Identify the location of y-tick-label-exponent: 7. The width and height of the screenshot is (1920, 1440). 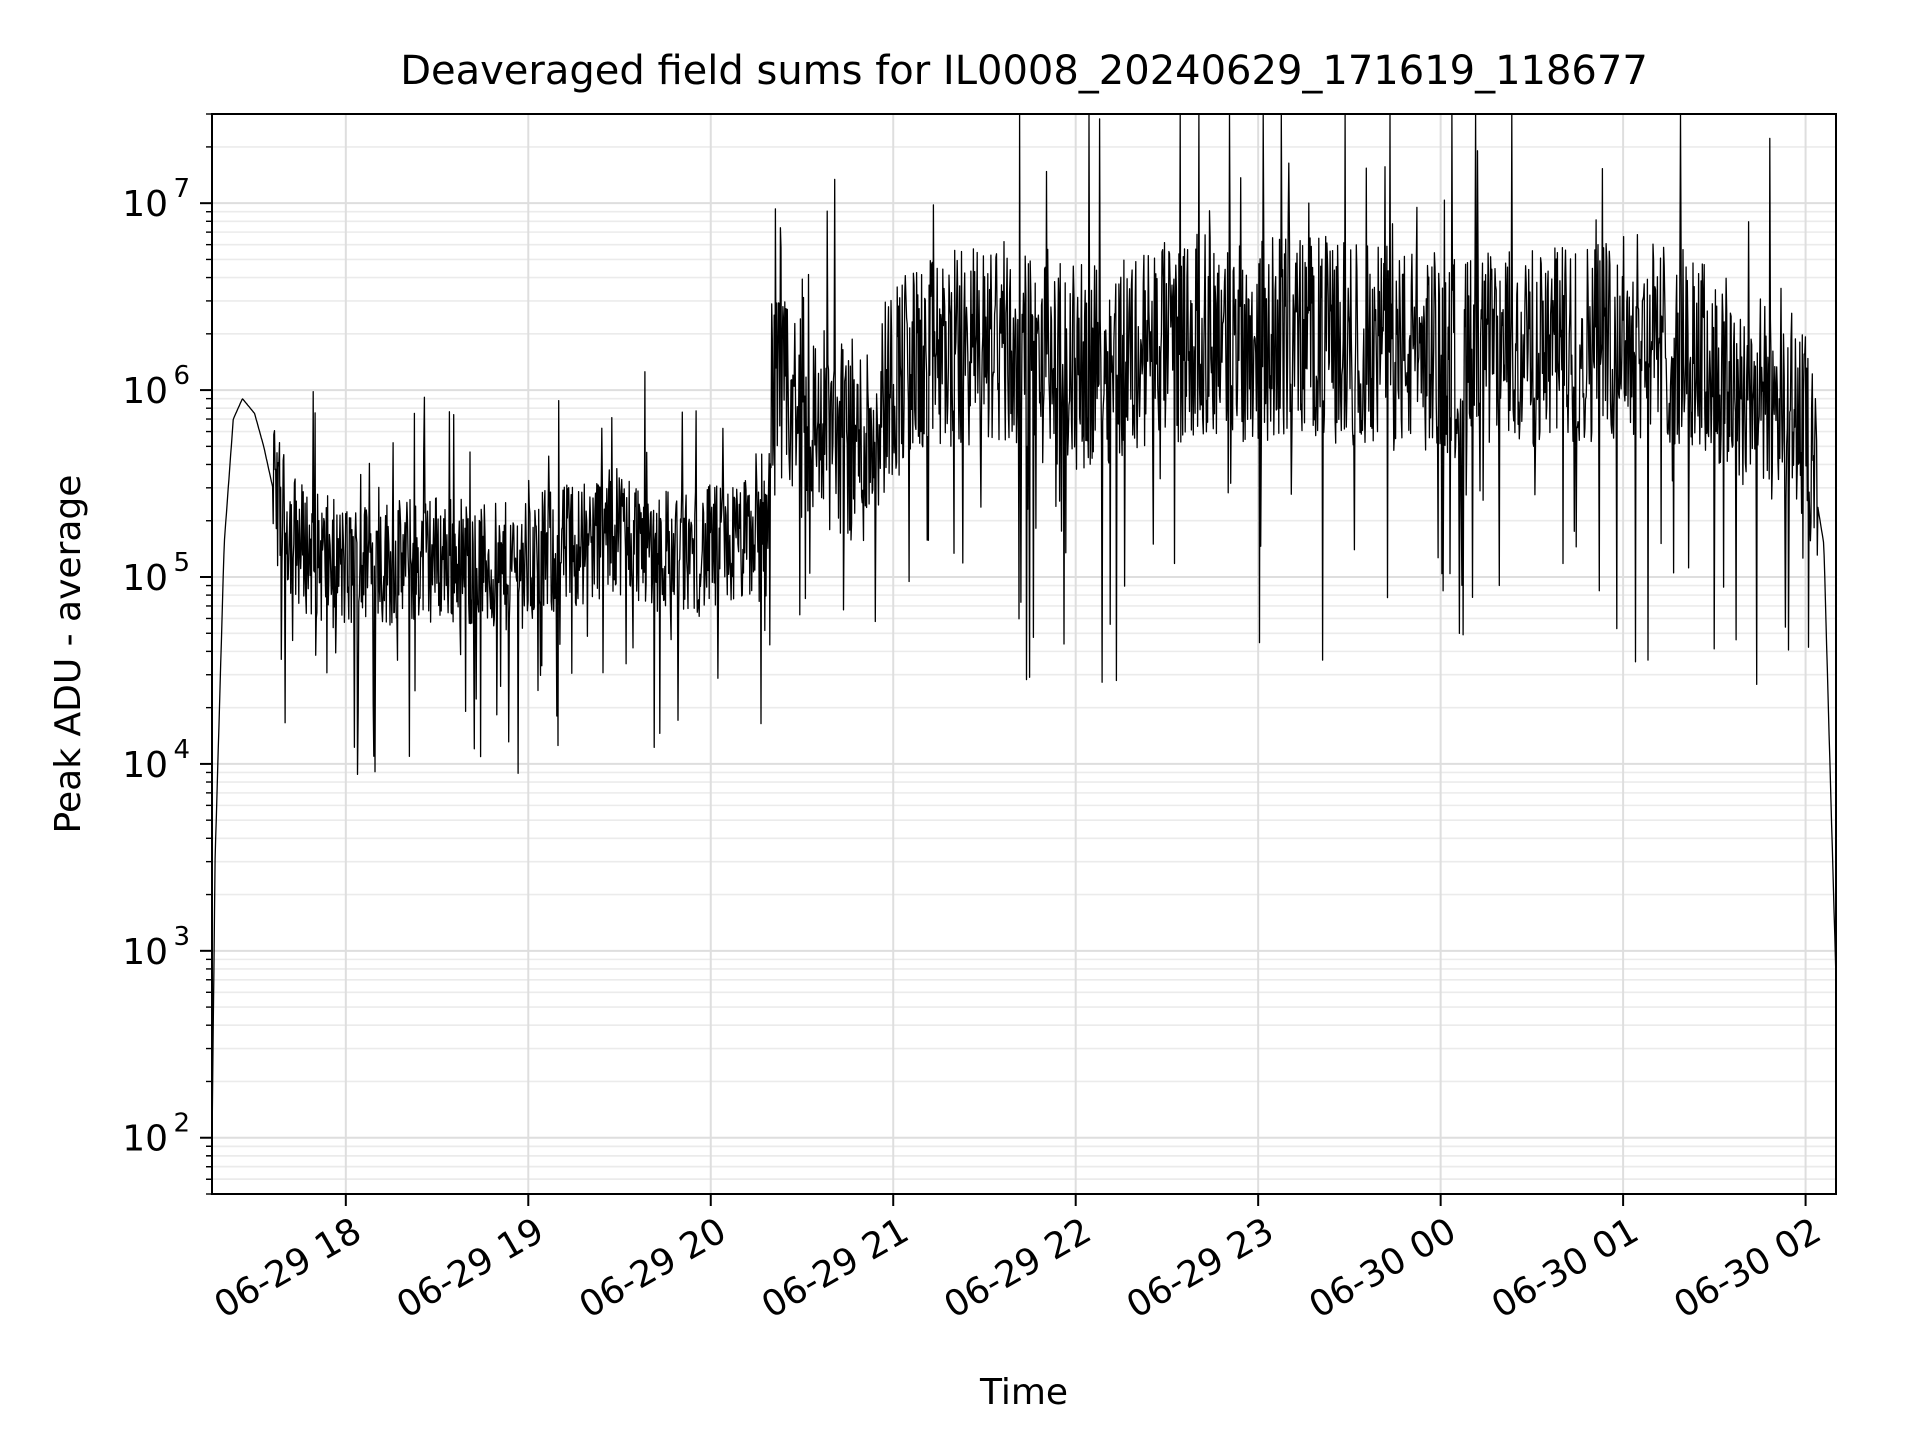
(181, 189).